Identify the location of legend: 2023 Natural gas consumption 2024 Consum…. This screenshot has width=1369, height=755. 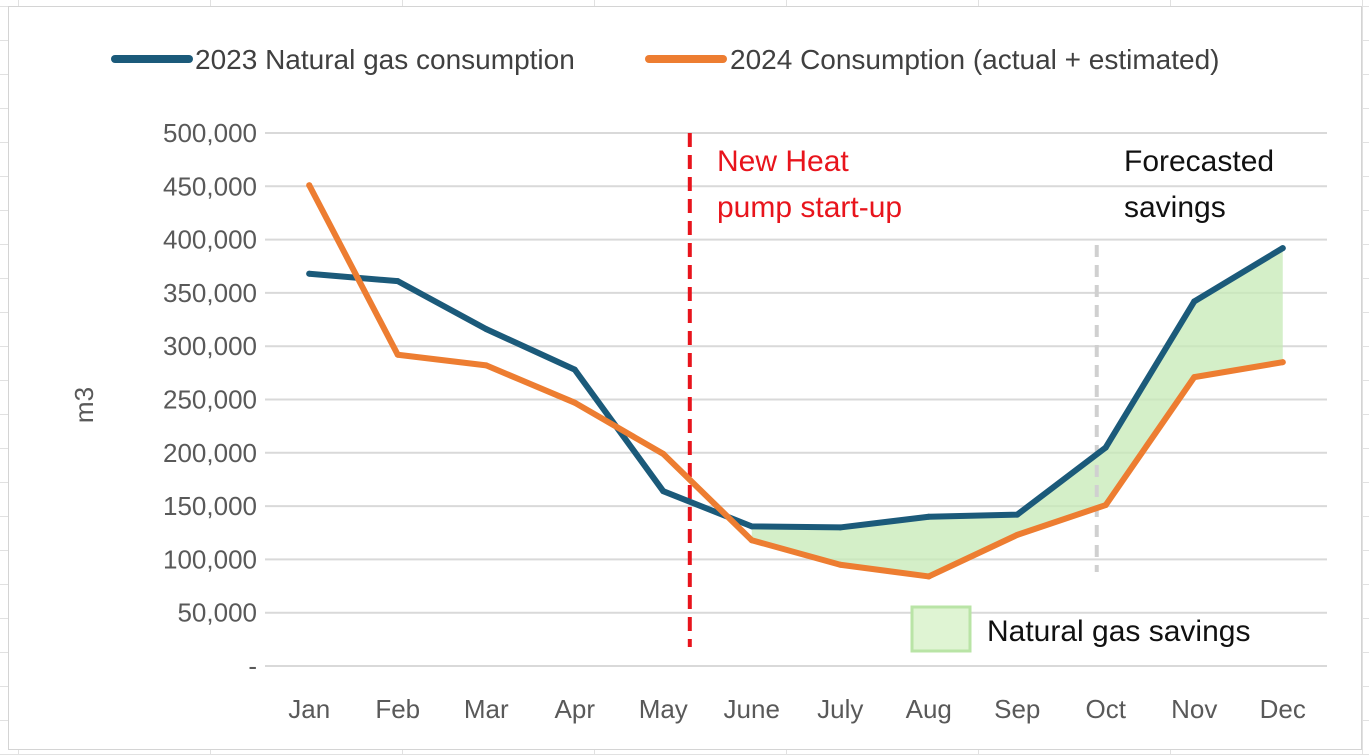
(665, 59).